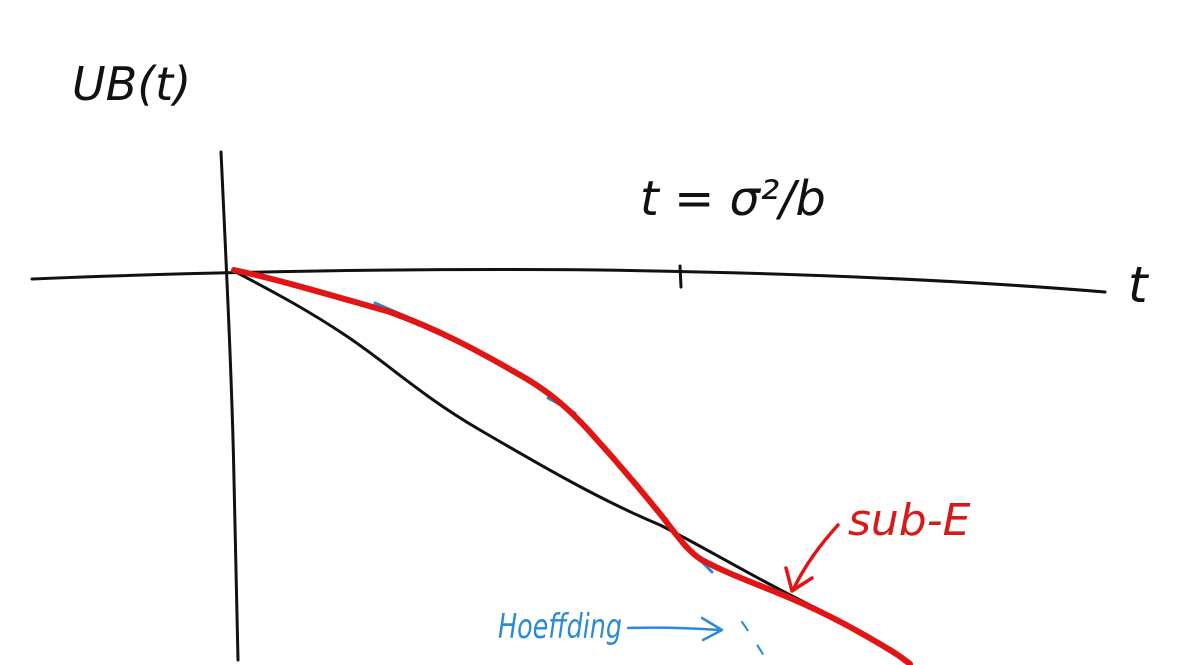 This screenshot has width=1185, height=665. What do you see at coordinates (131, 84) in the screenshot?
I see `y-axis-label: UB(t)` at bounding box center [131, 84].